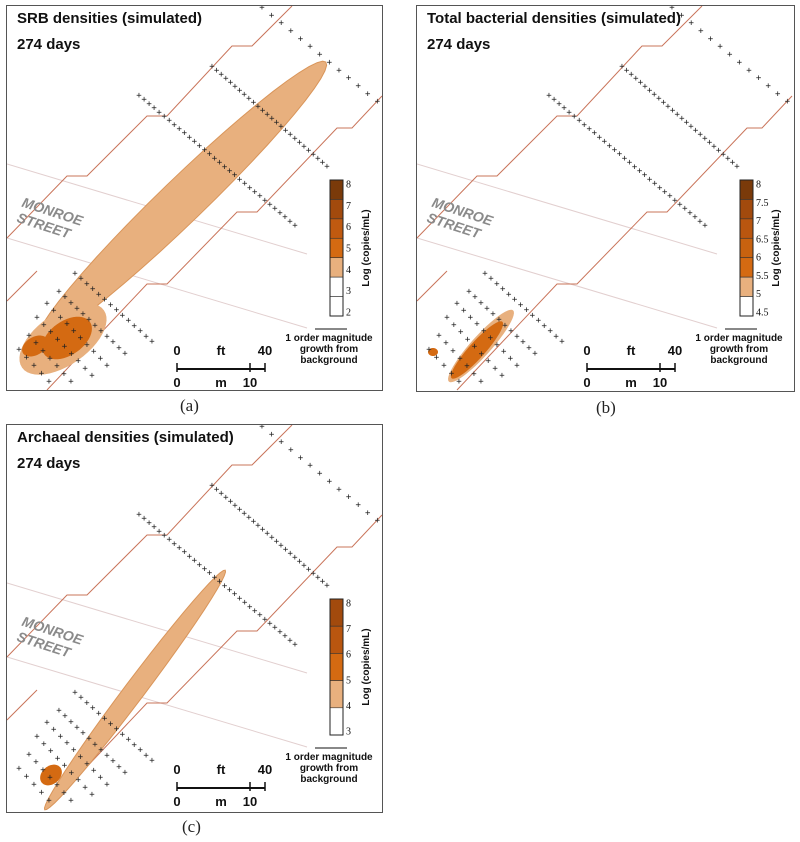  Describe the element at coordinates (329, 768) in the screenshot. I see `legend-note-text: growth from` at that location.